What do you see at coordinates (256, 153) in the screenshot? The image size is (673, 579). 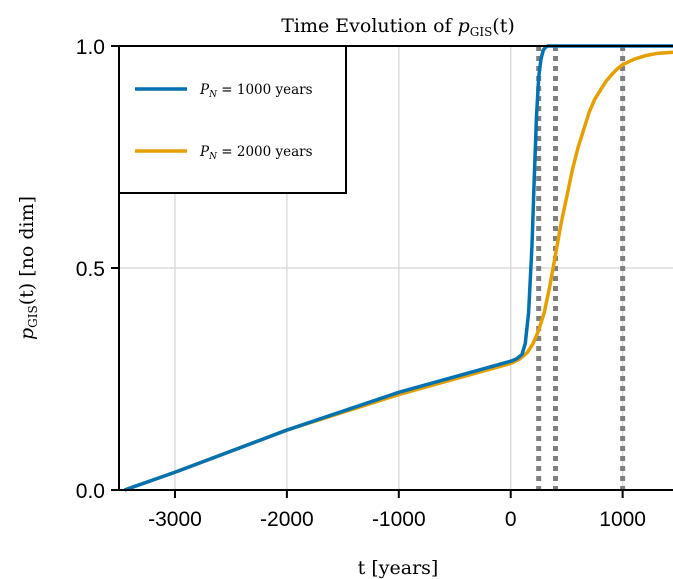 I see `legend-label-pn2000: PN = 2000 years` at bounding box center [256, 153].